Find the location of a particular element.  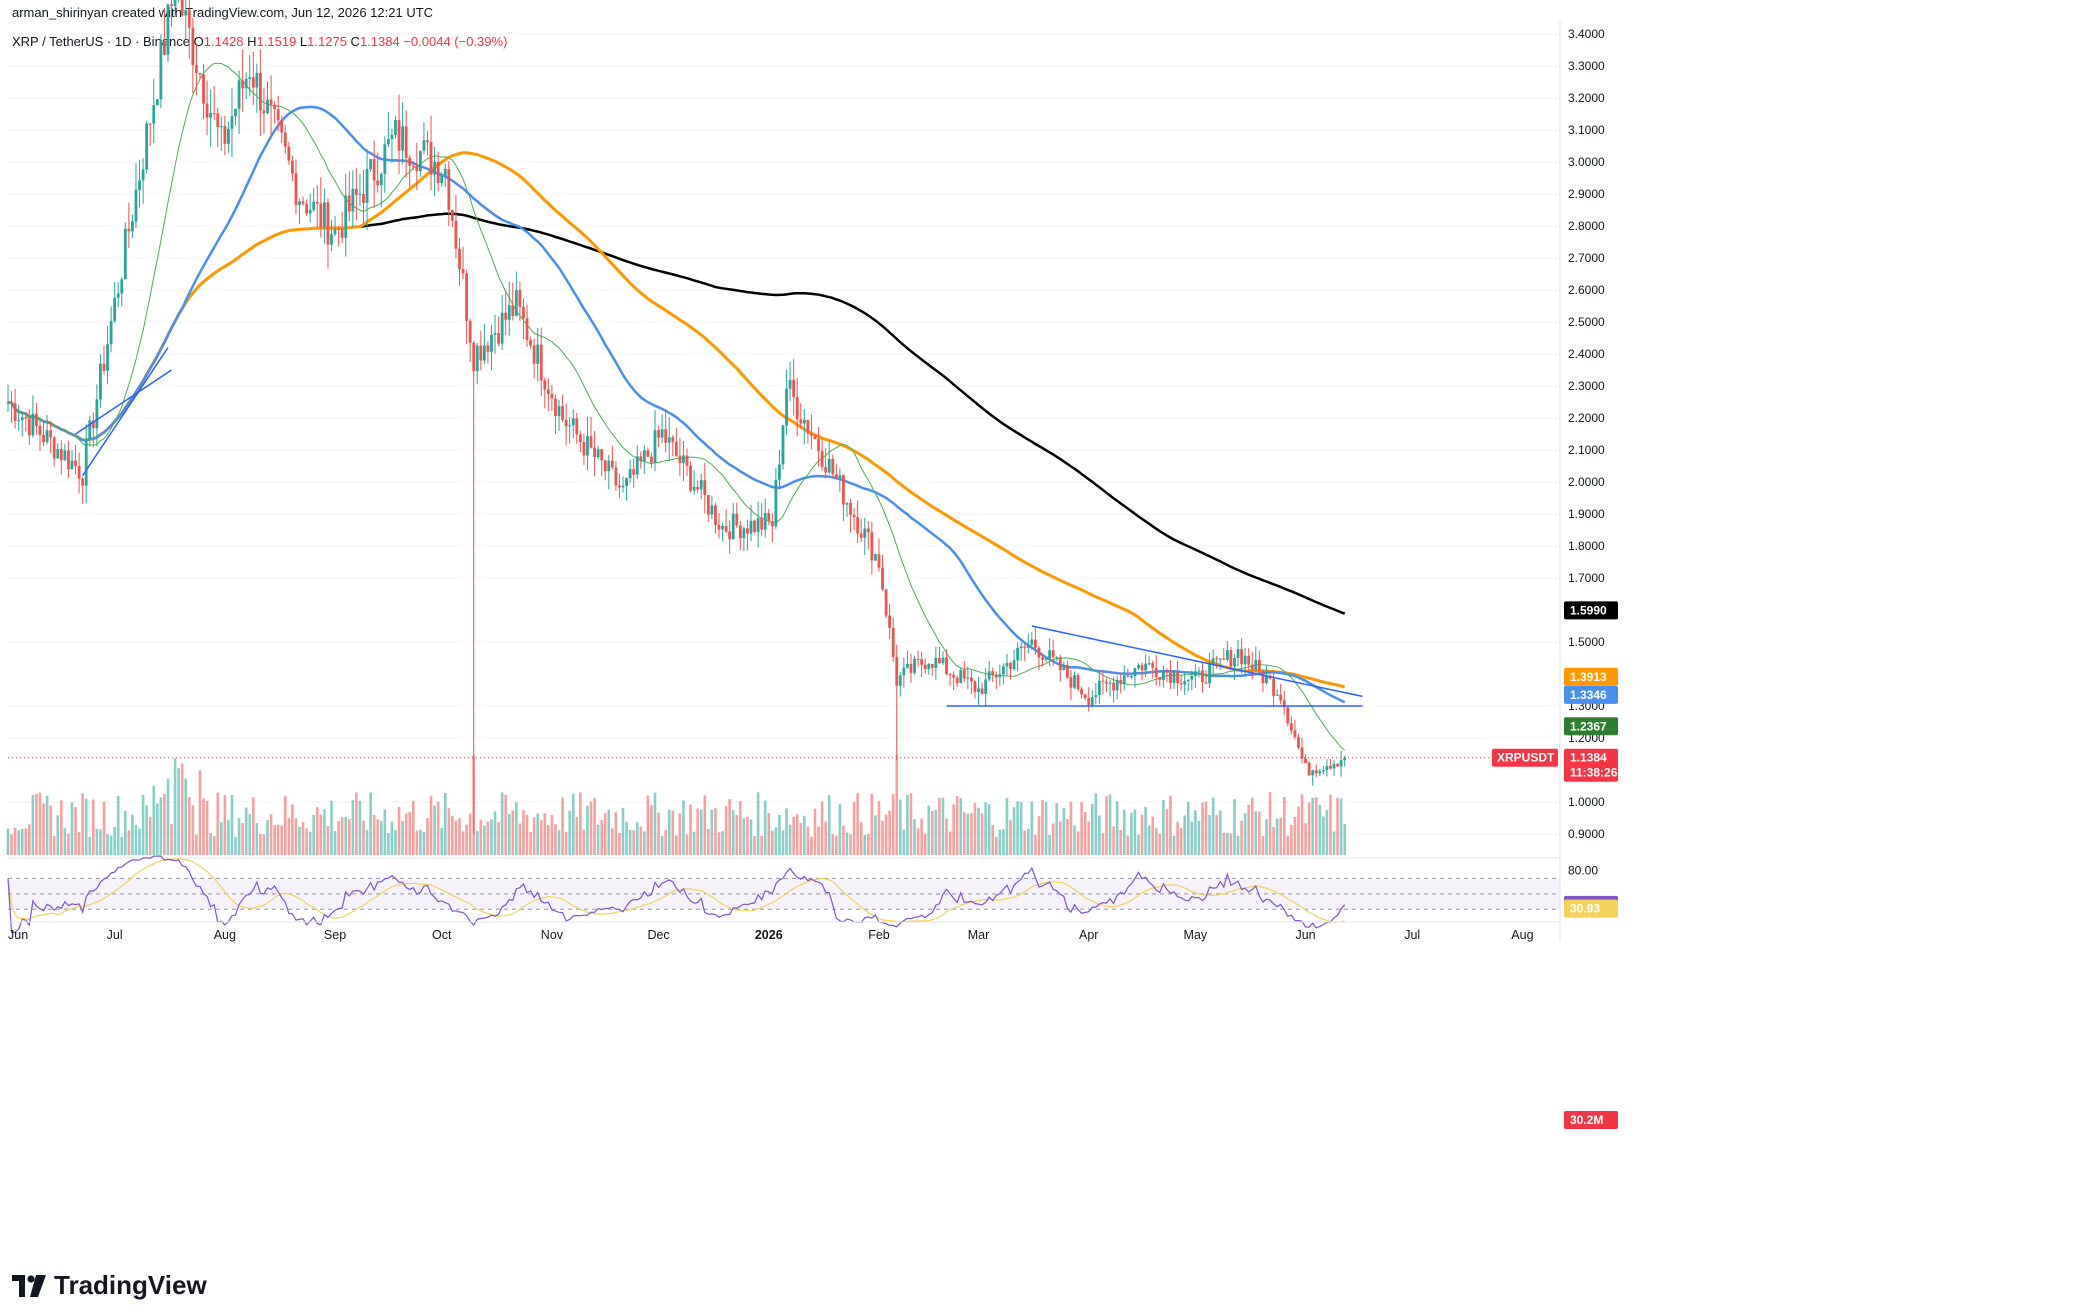

x-tick-label: Aug is located at coordinates (1522, 935).